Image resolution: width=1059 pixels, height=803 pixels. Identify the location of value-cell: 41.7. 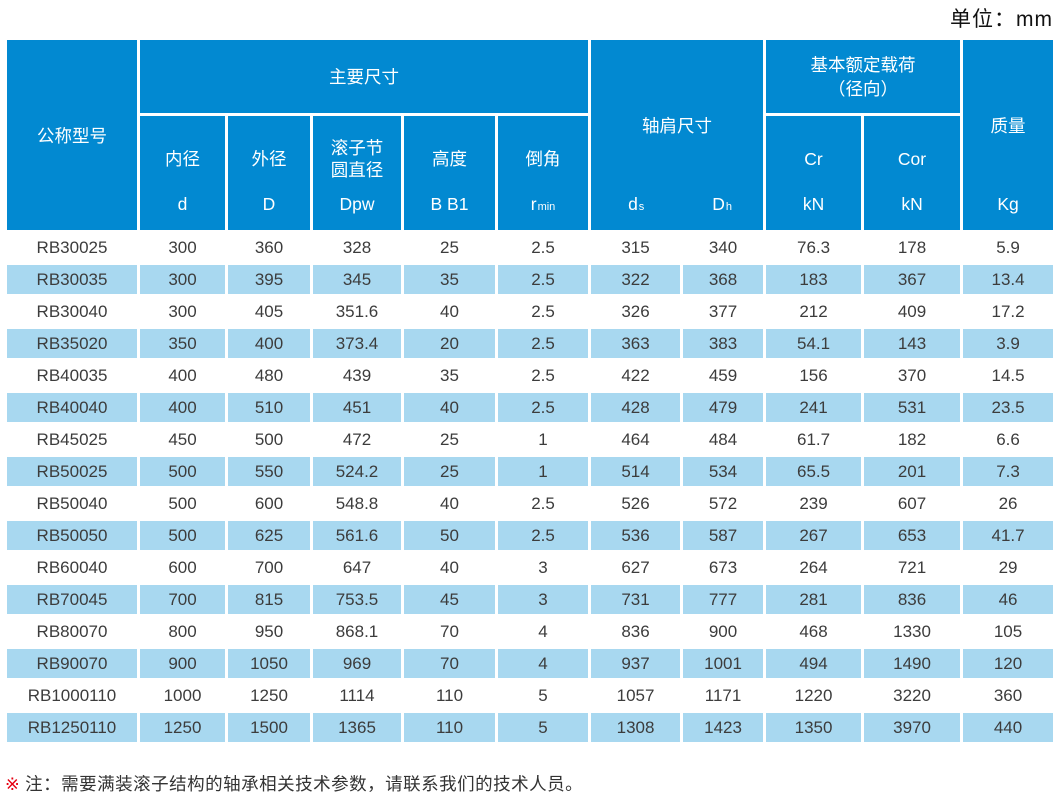
(1008, 535).